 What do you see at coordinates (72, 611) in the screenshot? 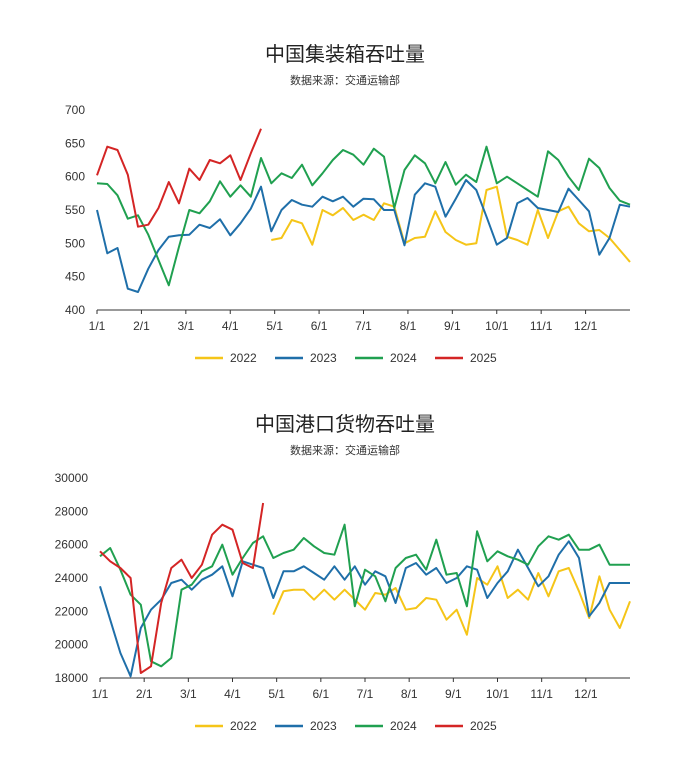
I see `y-tick-label: 22000` at bounding box center [72, 611].